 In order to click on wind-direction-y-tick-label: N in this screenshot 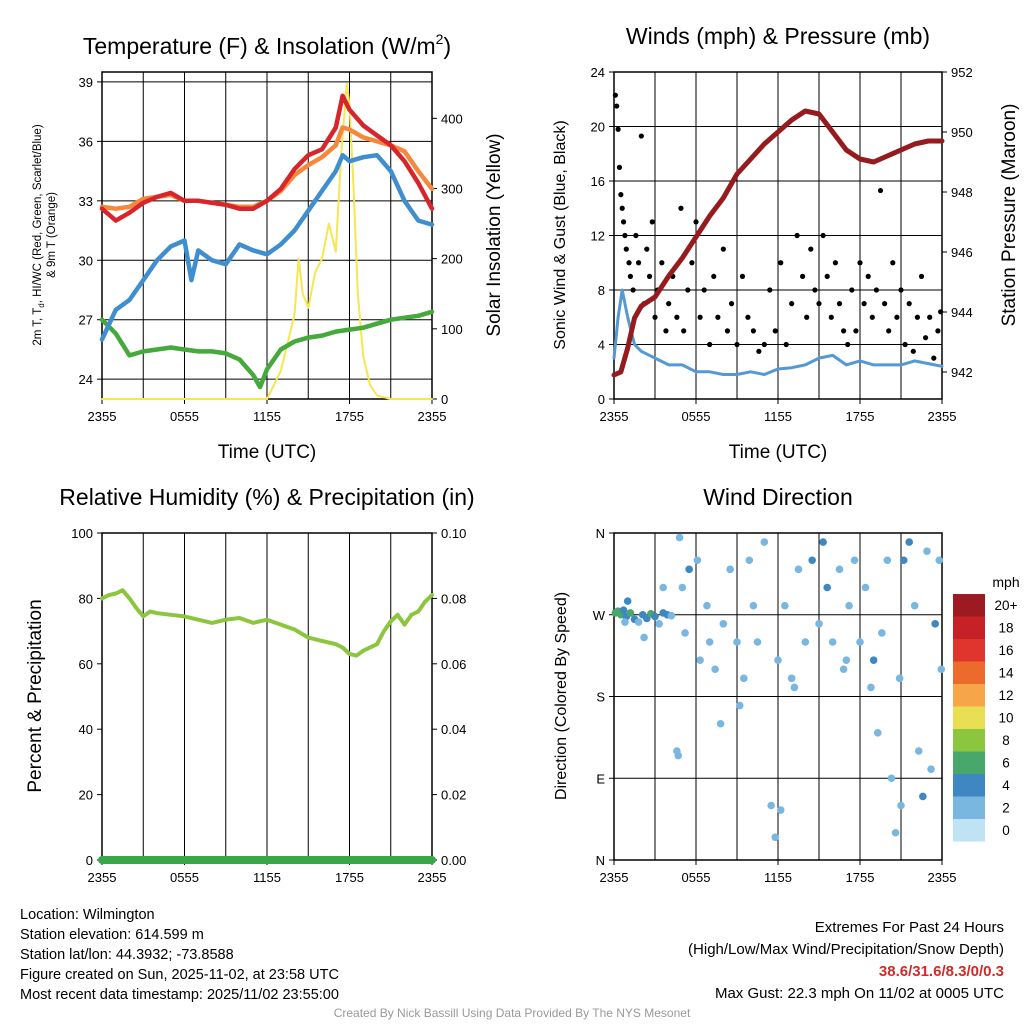, I will do `click(600, 533)`.